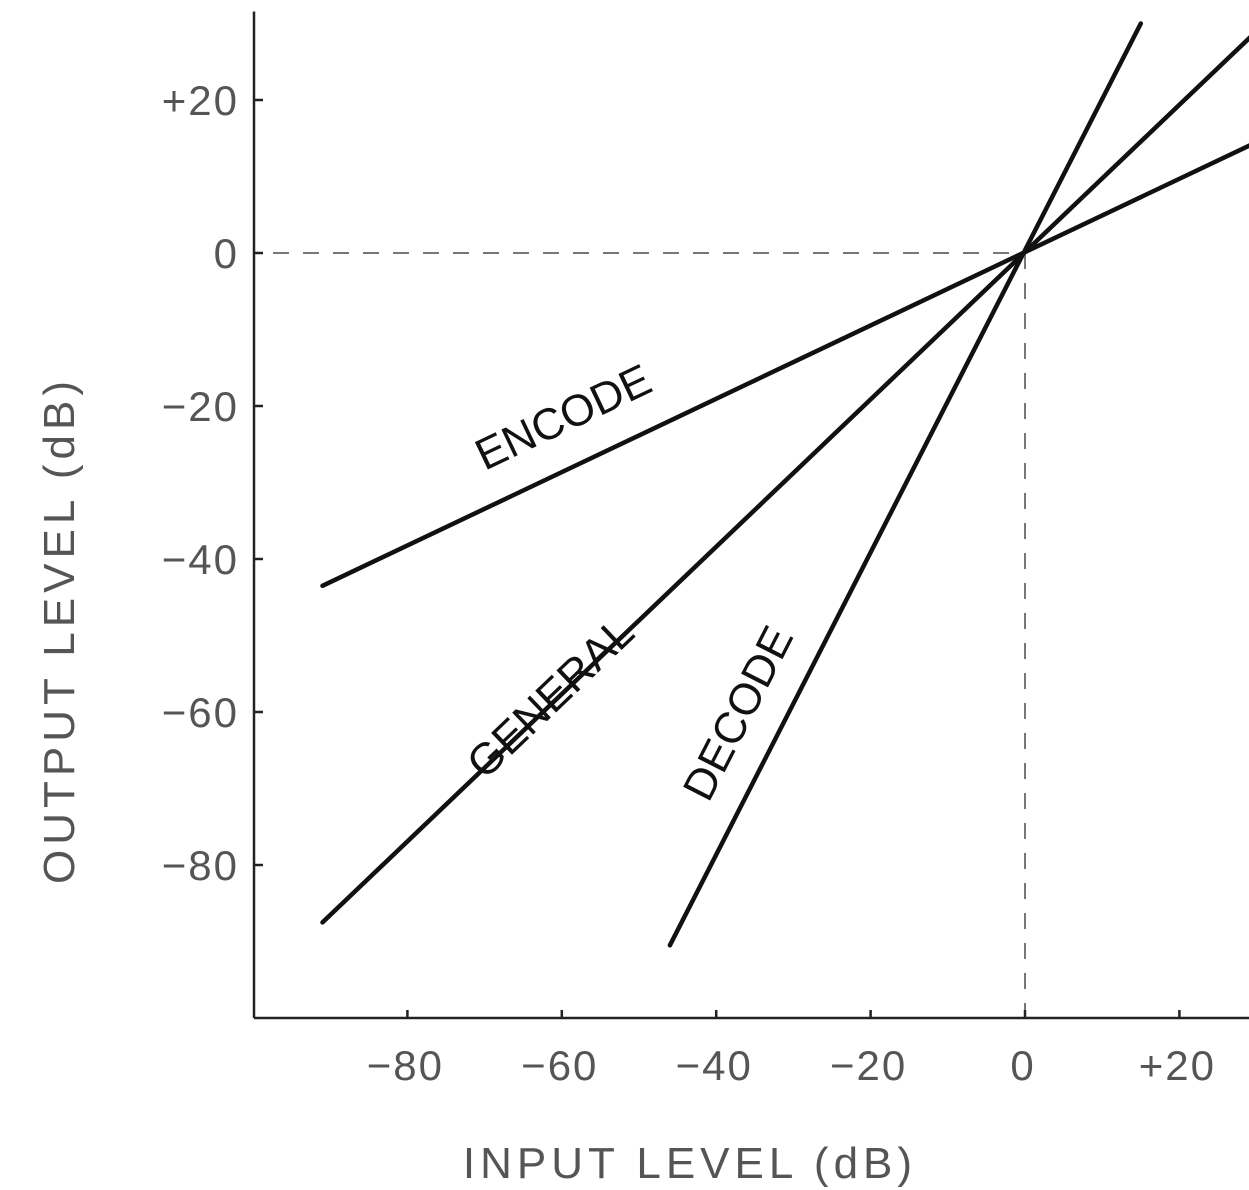 This screenshot has height=1190, width=1249. I want to click on y-tick-label: 0, so click(226, 253).